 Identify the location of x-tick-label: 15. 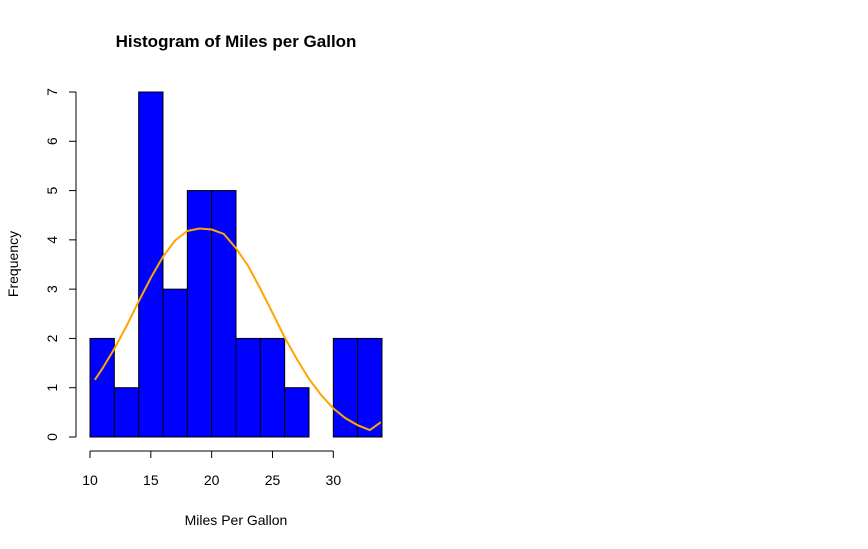
(151, 480).